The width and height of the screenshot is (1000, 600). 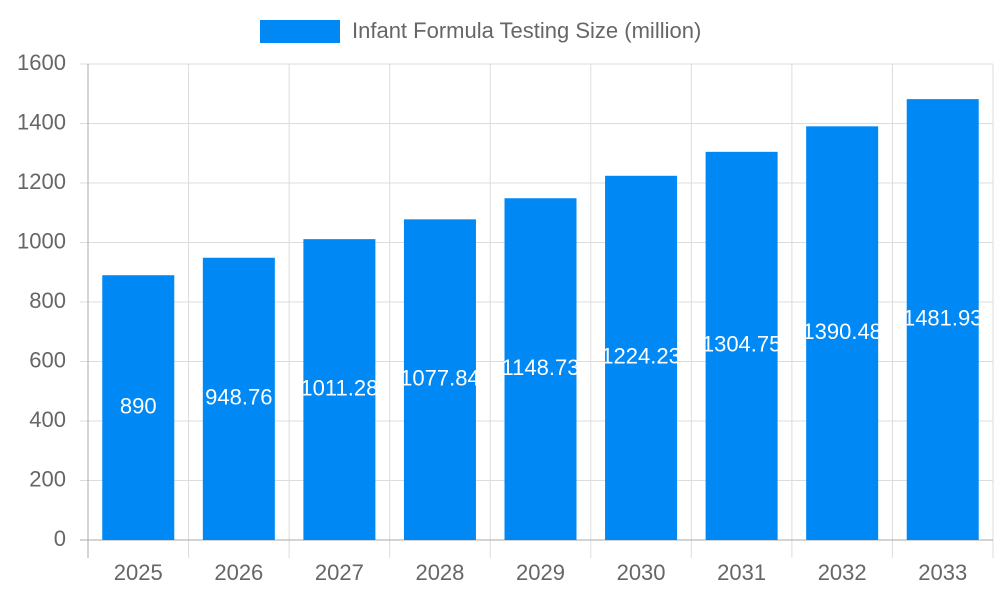 What do you see at coordinates (41, 121) in the screenshot?
I see `y-tick-label: 1400` at bounding box center [41, 121].